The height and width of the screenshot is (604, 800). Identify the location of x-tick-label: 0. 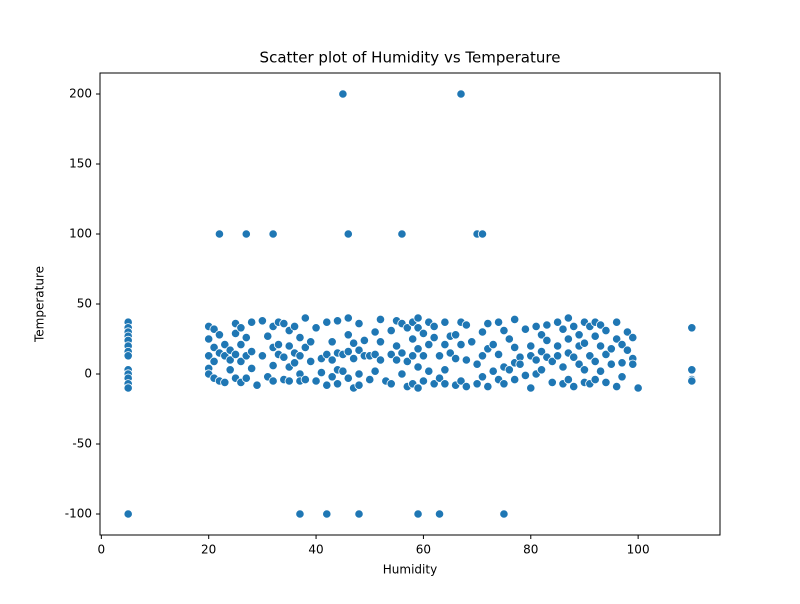
(102, 550).